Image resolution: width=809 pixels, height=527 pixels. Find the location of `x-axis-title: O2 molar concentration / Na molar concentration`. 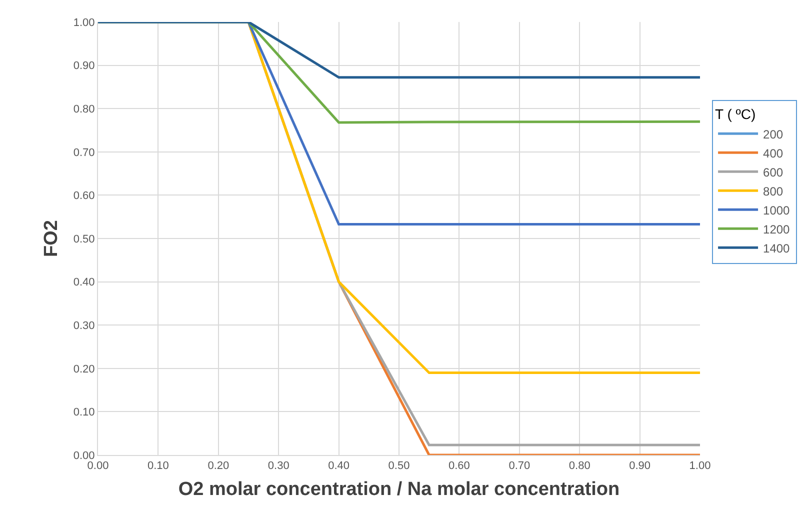

x-axis-title: O2 molar concentration / Na molar concentration is located at coordinates (399, 489).